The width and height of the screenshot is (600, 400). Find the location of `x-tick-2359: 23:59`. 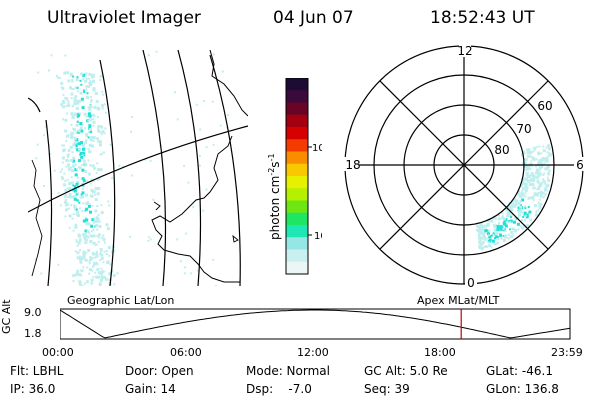

x-tick-2359: 23:59 is located at coordinates (567, 352).